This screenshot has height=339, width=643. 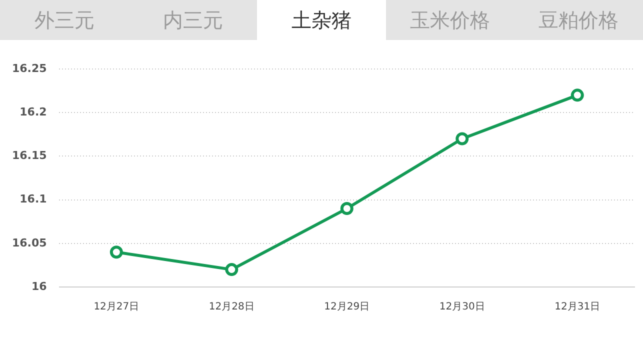 I want to click on y-tick-label: 16.15, so click(x=29, y=155).